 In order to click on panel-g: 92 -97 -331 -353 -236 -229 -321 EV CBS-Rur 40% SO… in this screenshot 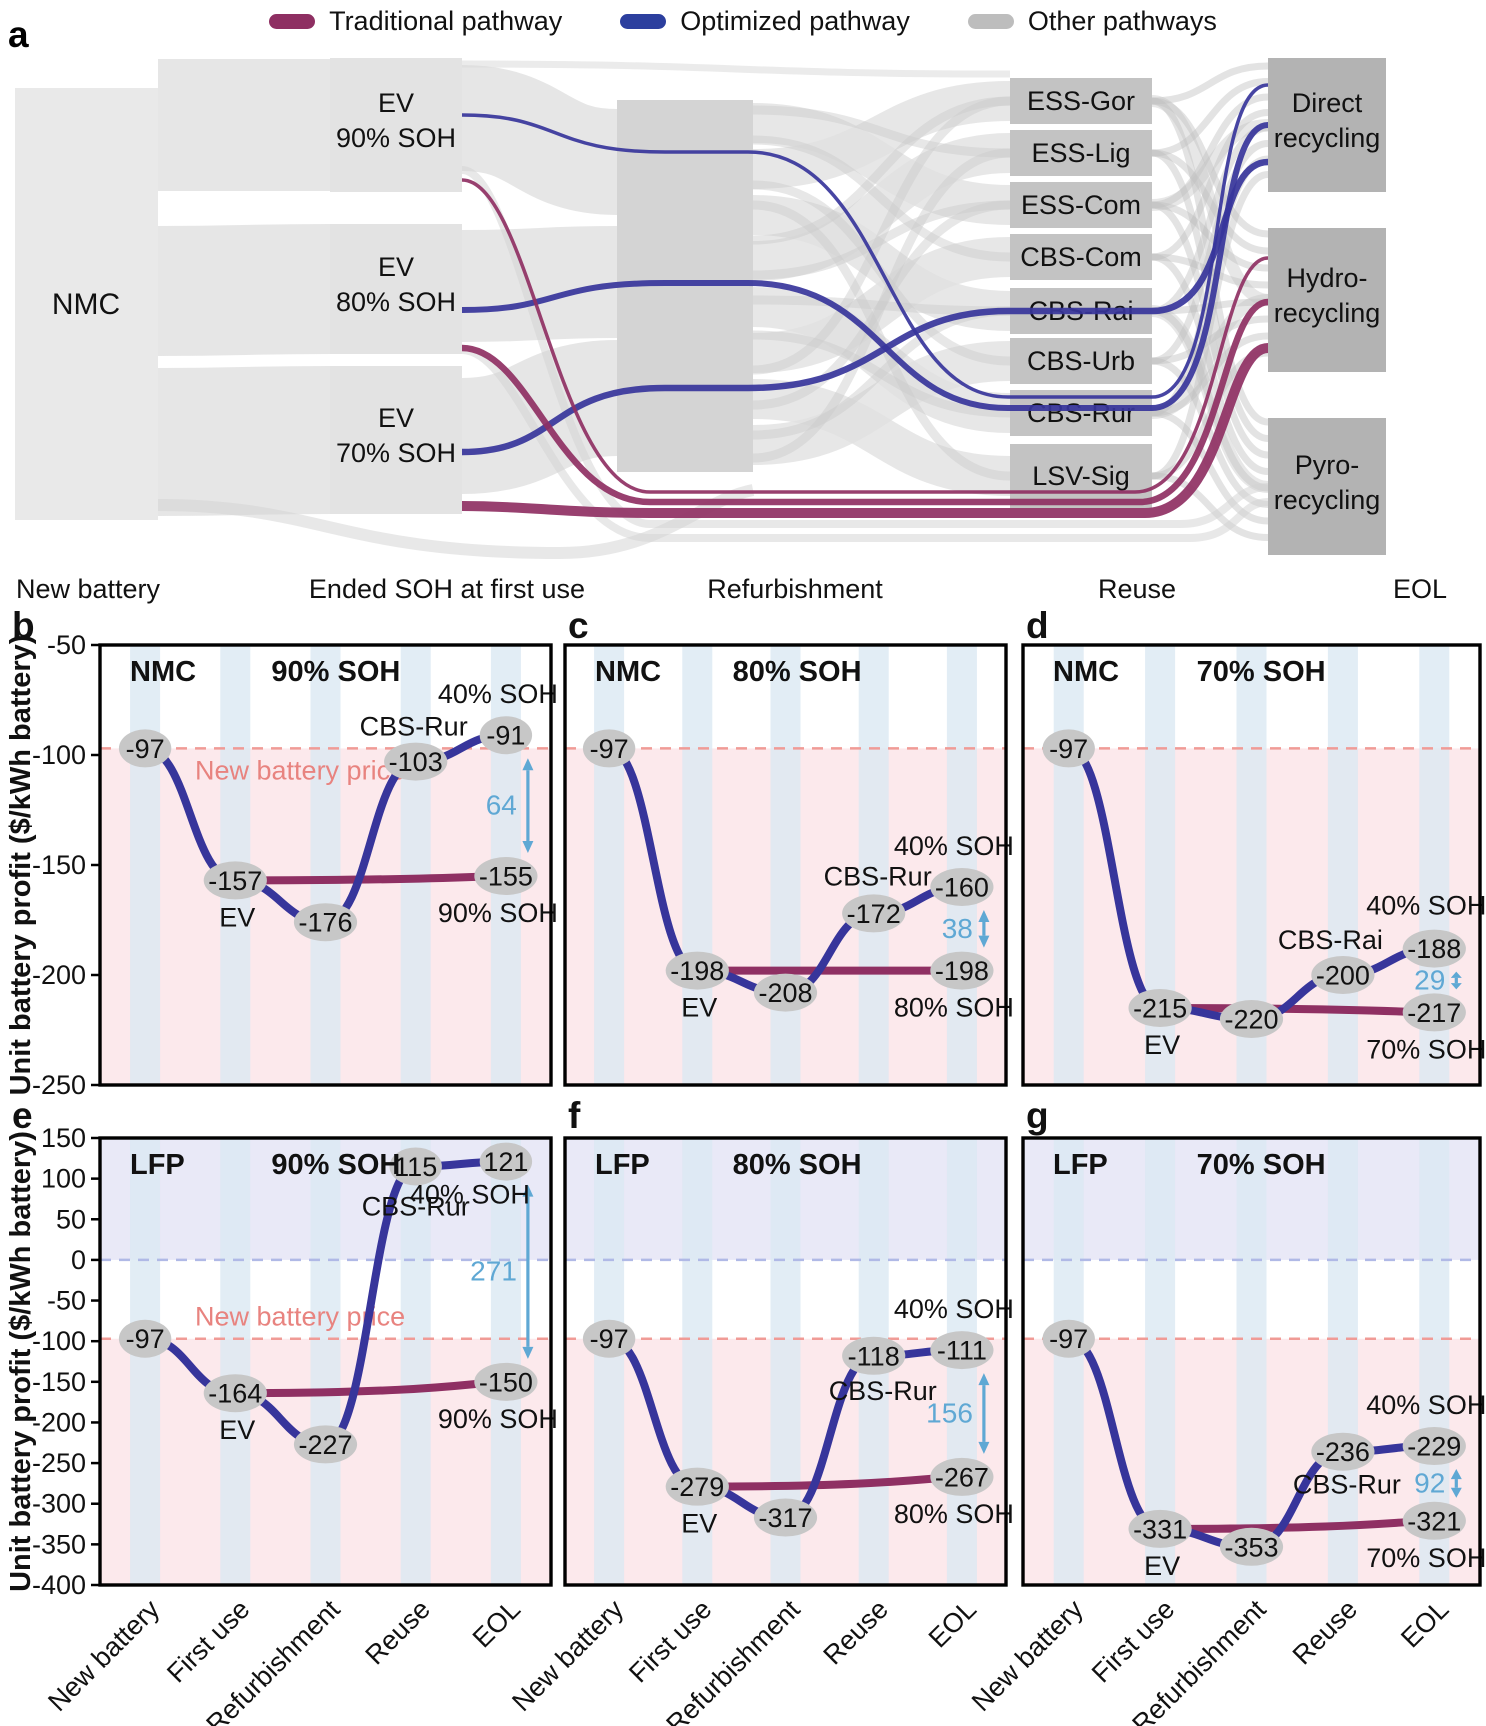, I will do `click(1226, 1410)`.